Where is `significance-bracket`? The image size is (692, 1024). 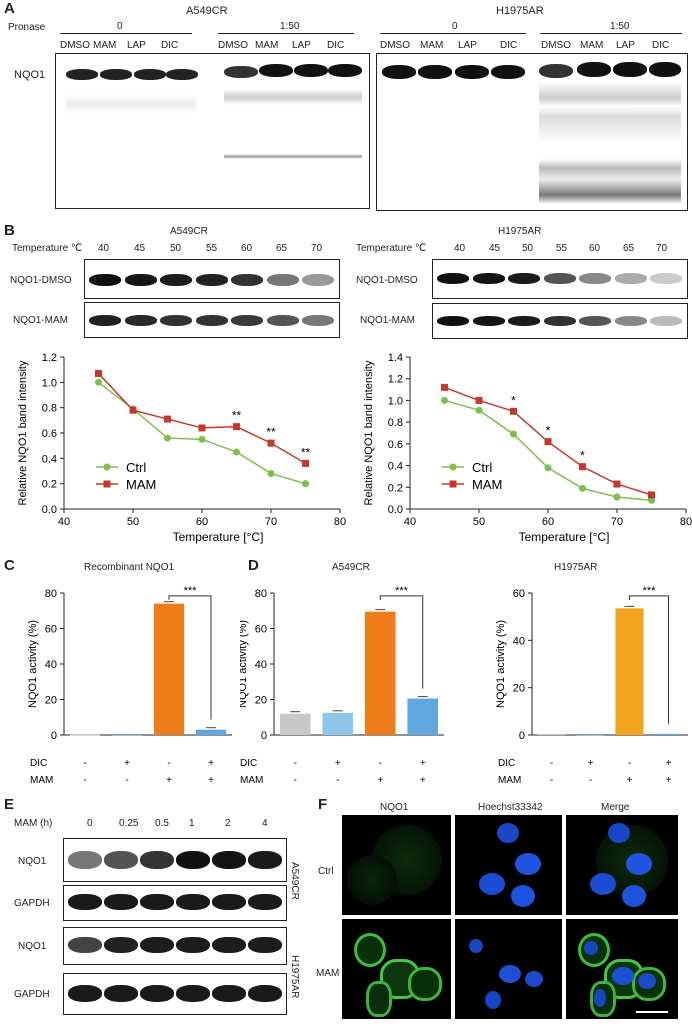 significance-bracket is located at coordinates (649, 659).